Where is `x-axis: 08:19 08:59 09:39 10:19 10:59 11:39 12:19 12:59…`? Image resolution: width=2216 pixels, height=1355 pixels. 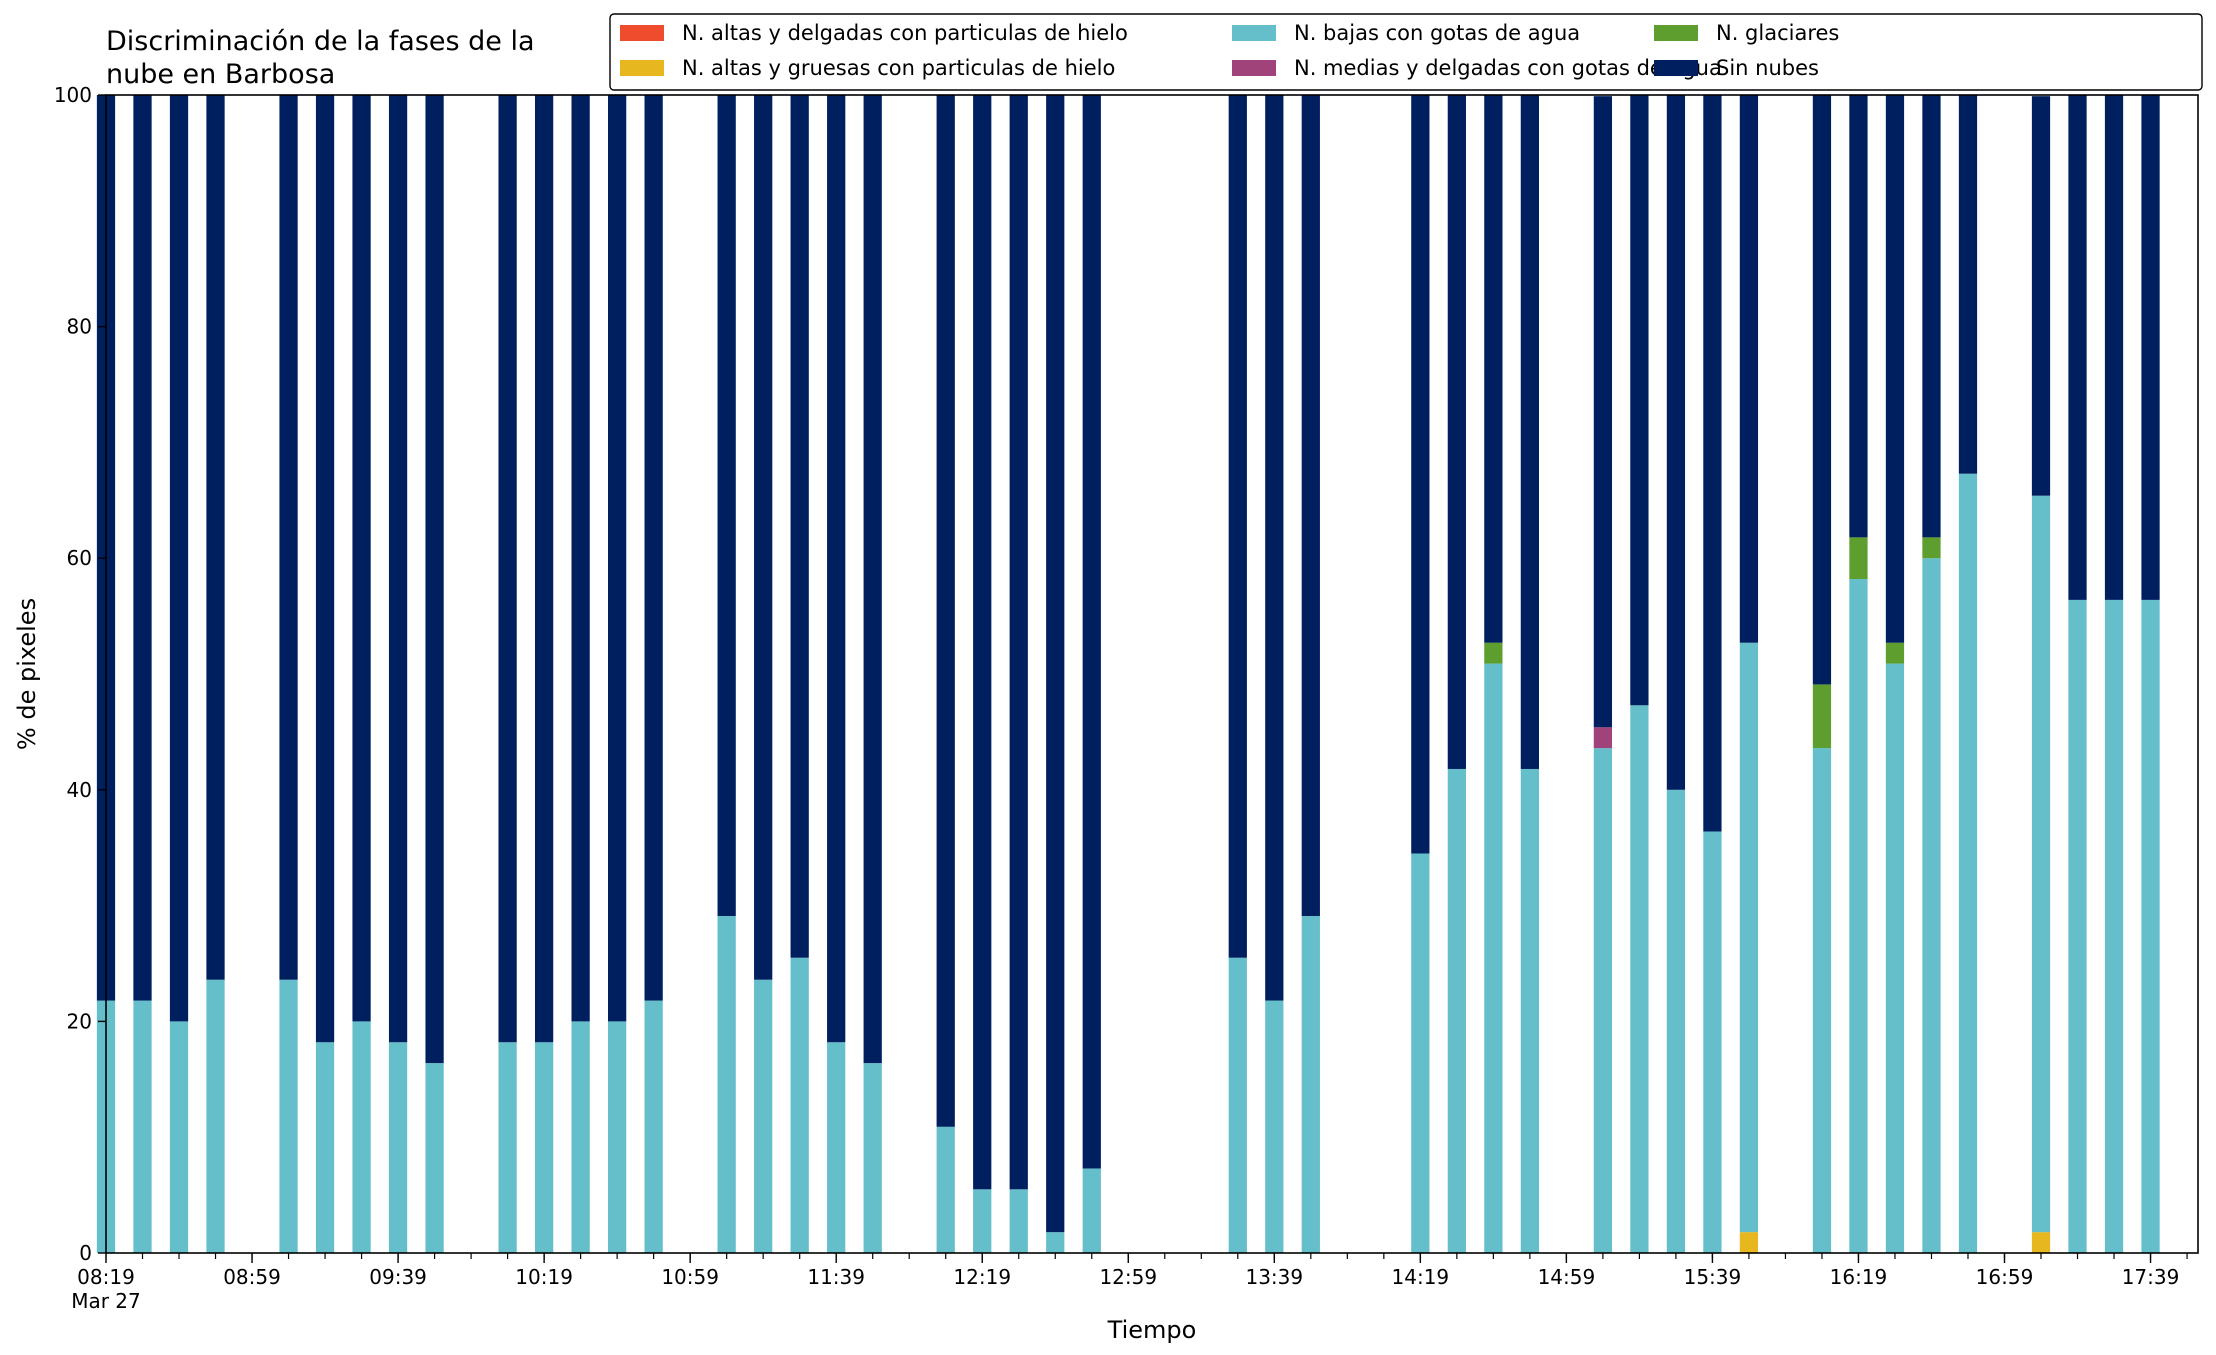
x-axis: 08:19 08:59 09:39 10:19 10:59 11:39 12:19 12:59… is located at coordinates (1129, 1283).